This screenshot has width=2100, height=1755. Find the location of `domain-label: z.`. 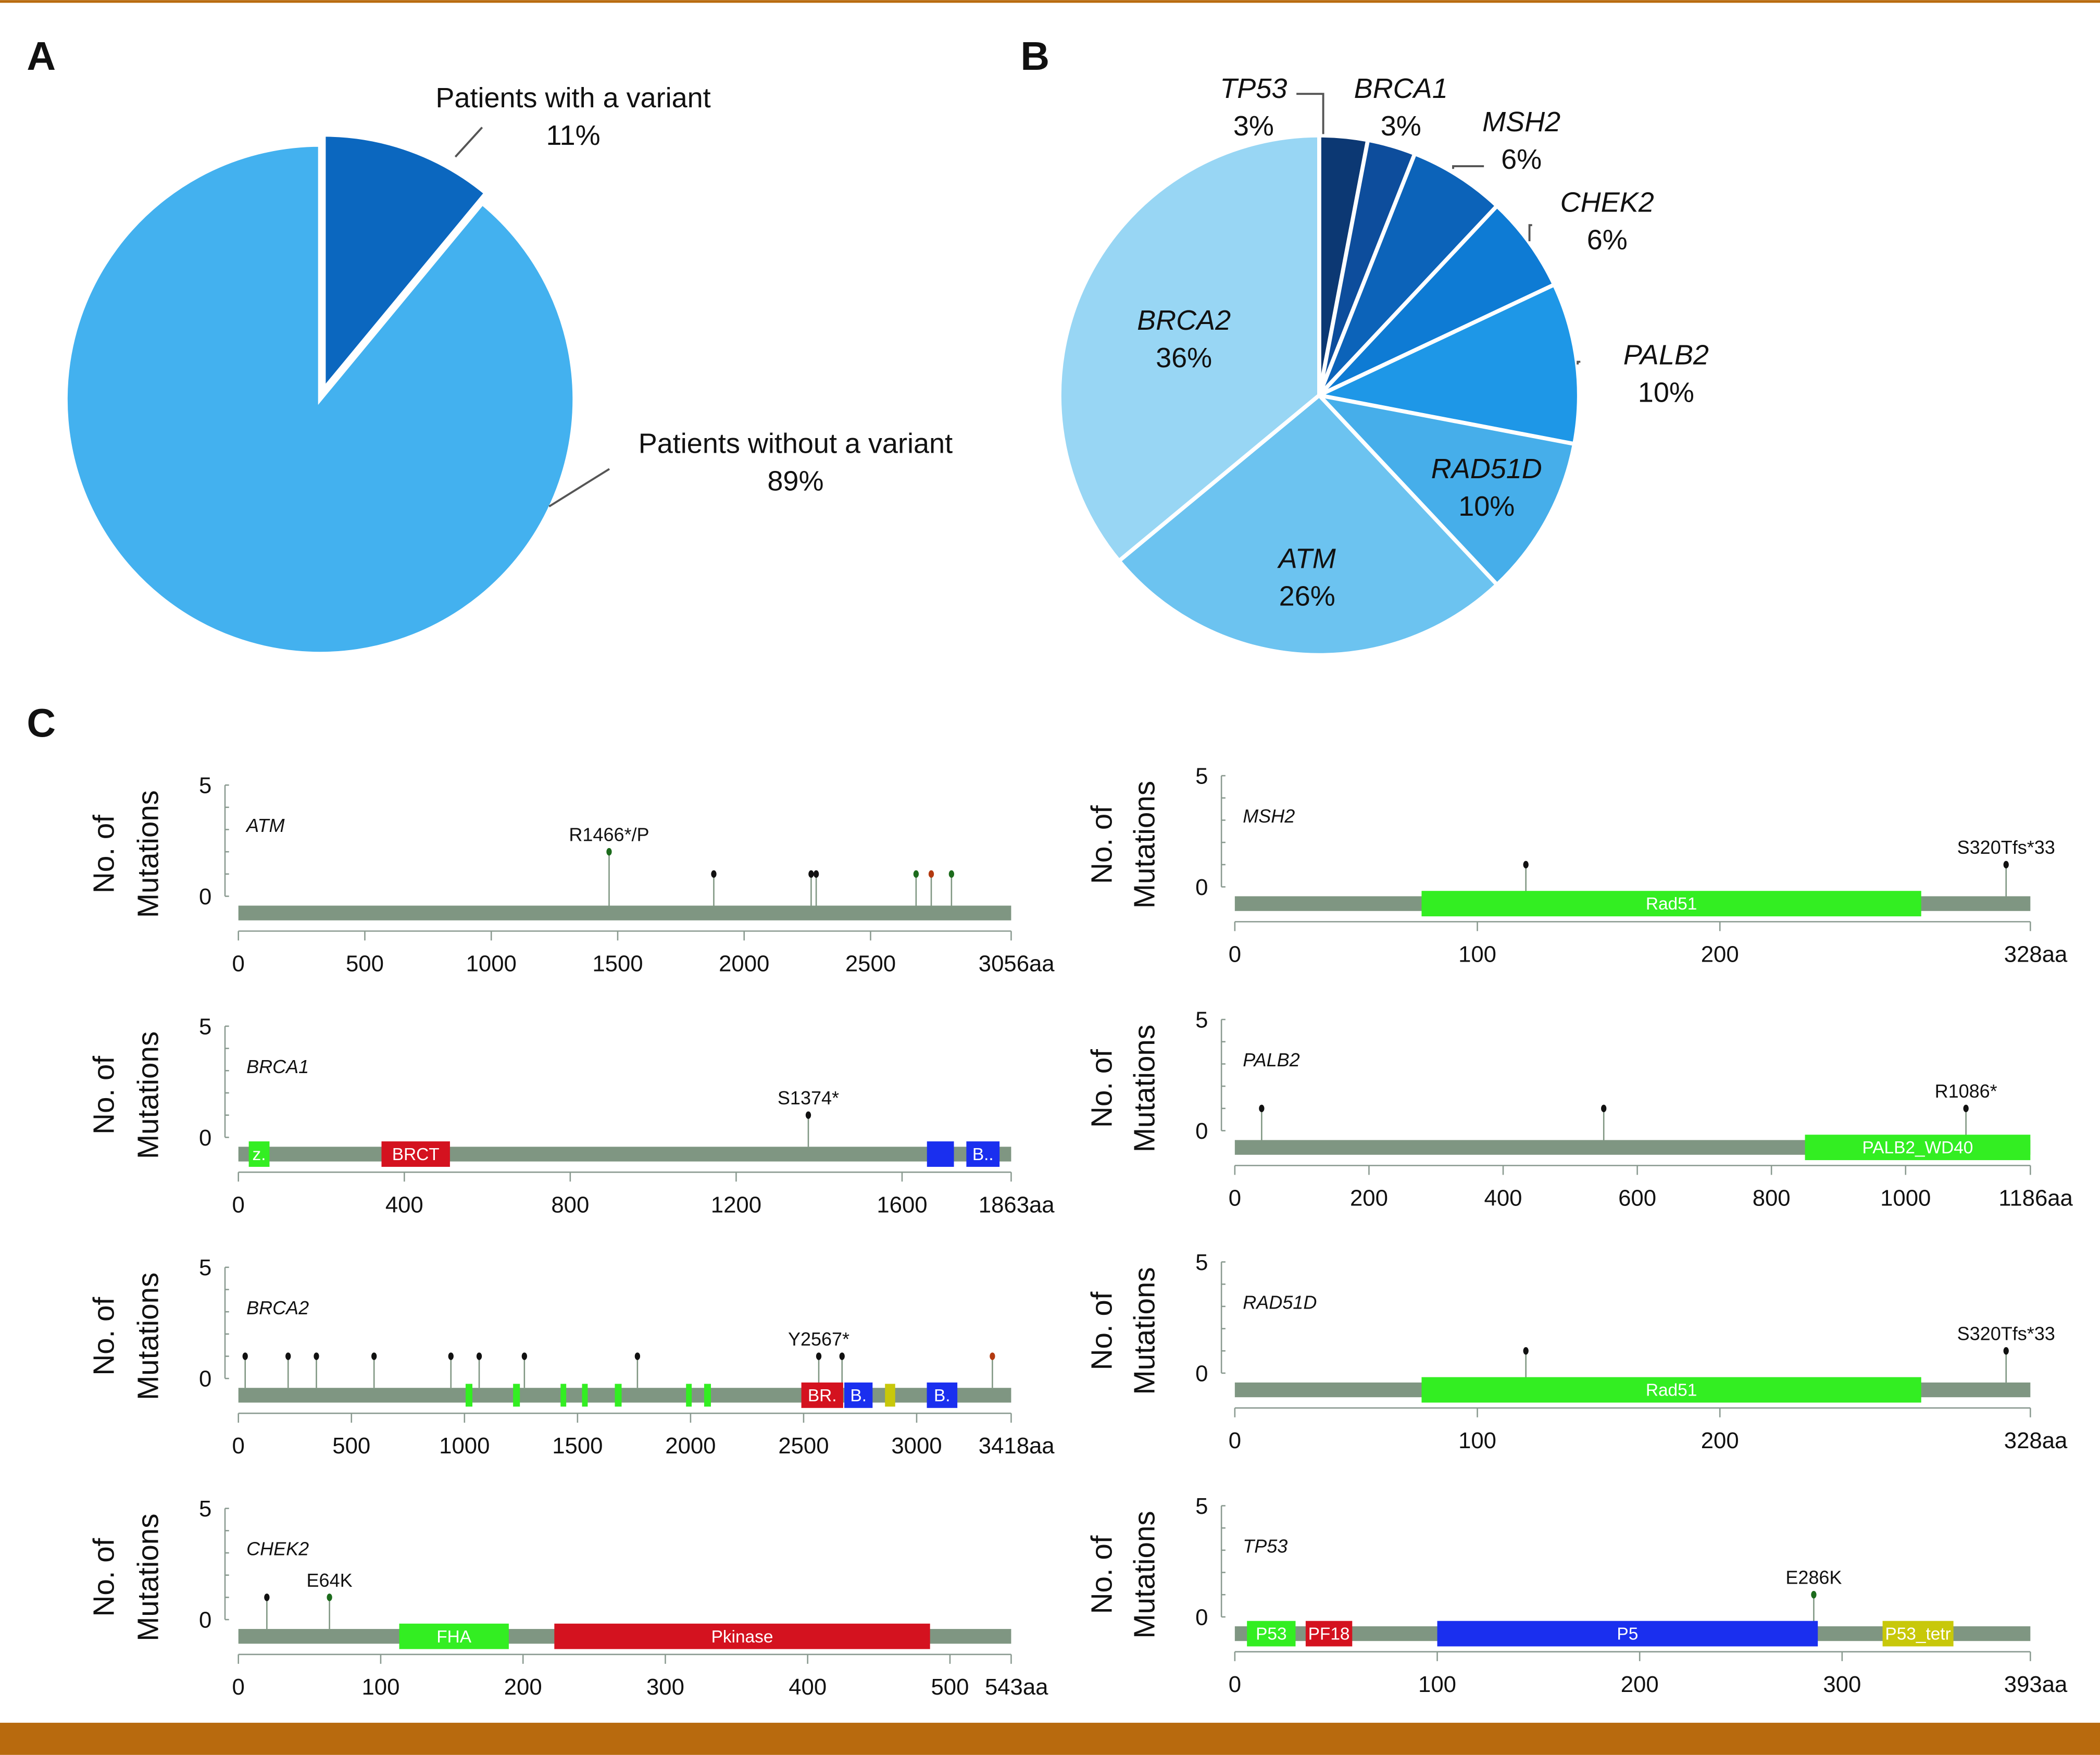

domain-label: z. is located at coordinates (259, 1154).